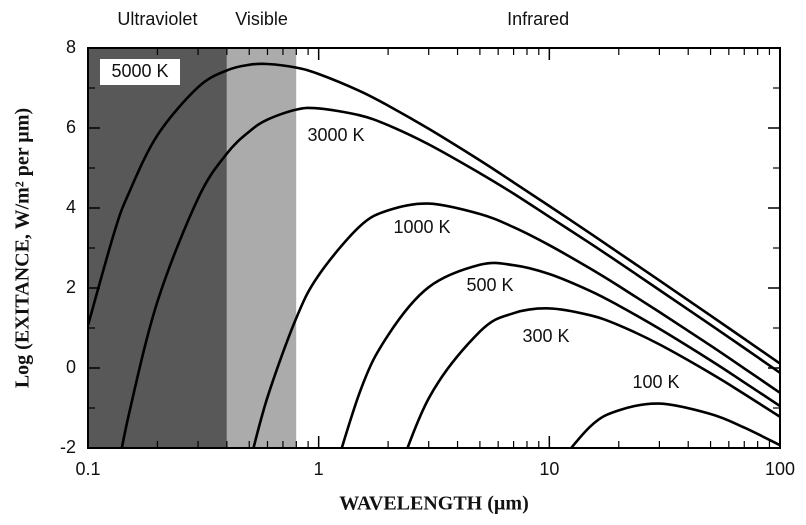 Image resolution: width=806 pixels, height=525 pixels. I want to click on y-tick-label: 0, so click(71, 367).